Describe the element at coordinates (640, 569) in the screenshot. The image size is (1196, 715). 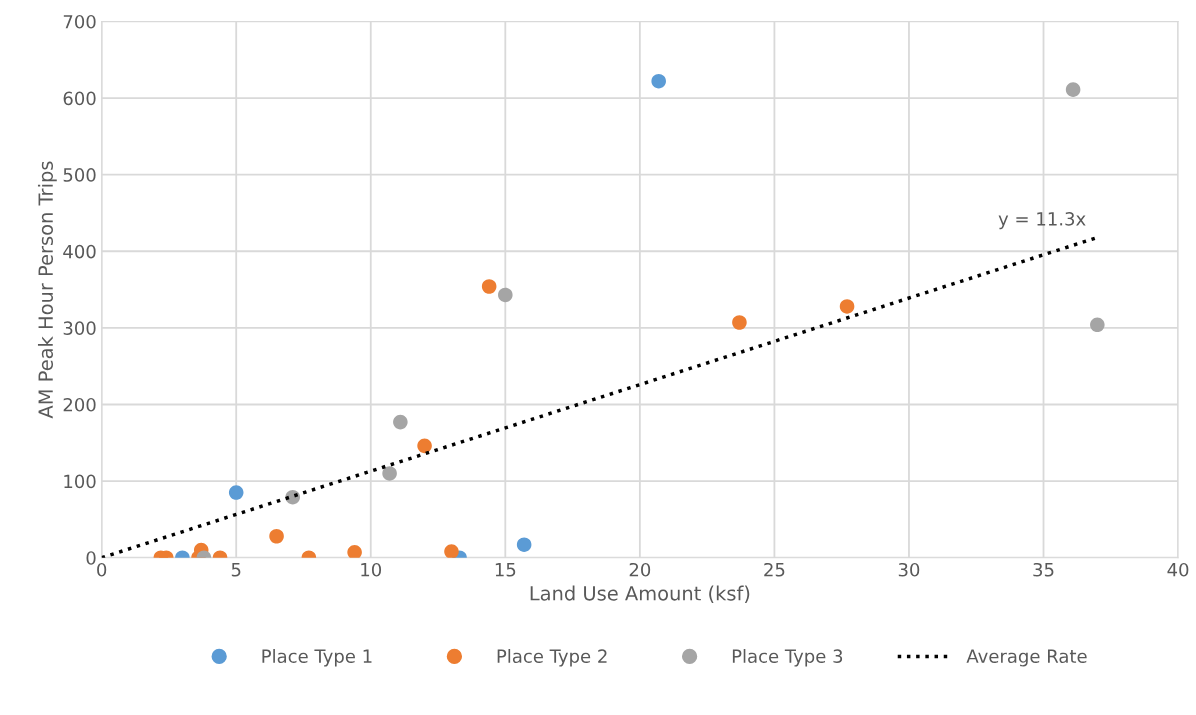
I see `x-tick-label: 20` at that location.